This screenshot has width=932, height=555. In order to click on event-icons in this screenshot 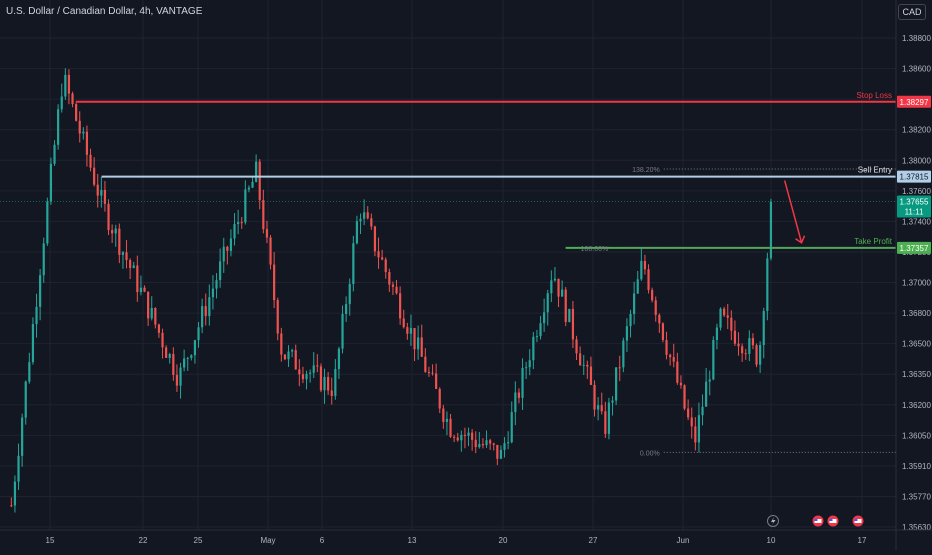, I will do `click(815, 521)`.